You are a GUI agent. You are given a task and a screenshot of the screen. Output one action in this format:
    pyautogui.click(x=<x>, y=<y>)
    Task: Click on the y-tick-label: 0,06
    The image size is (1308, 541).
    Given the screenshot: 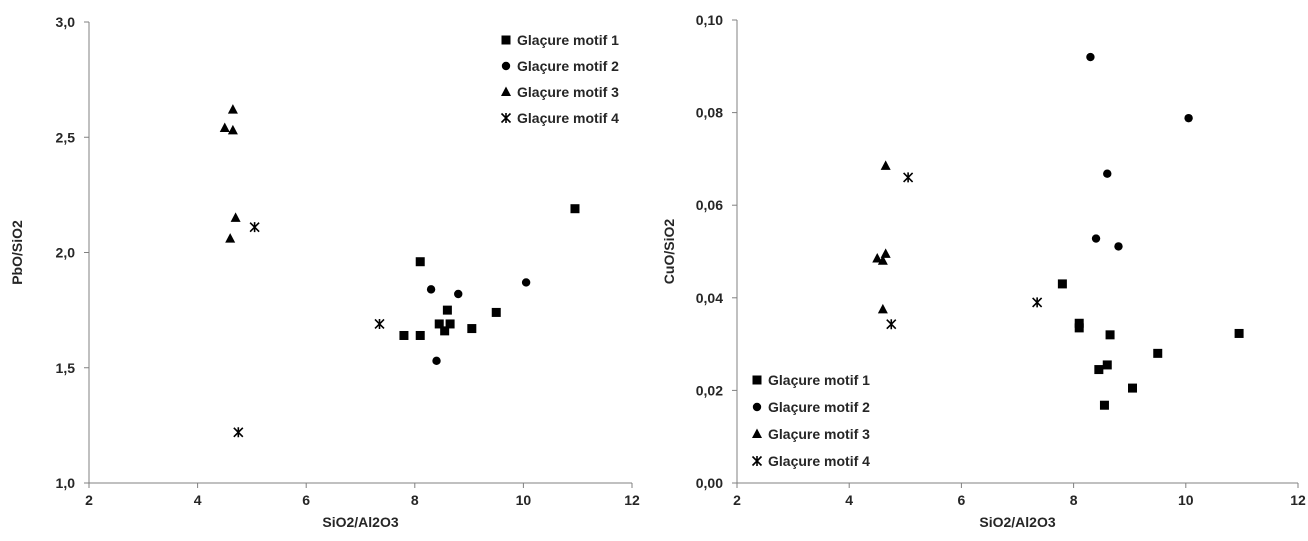 What is the action you would take?
    pyautogui.click(x=709, y=205)
    